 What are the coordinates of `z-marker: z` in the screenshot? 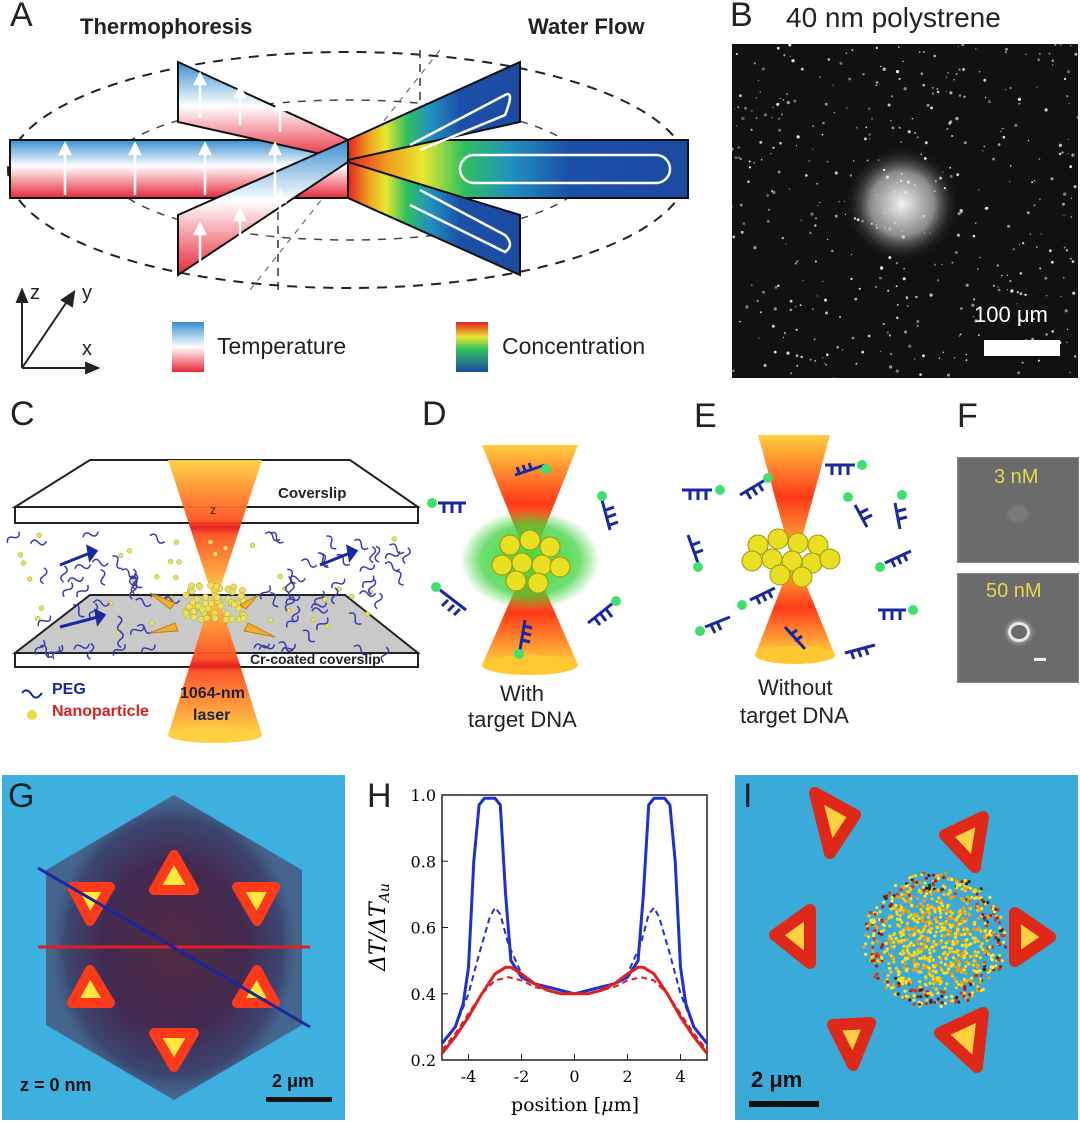 It's located at (213, 510).